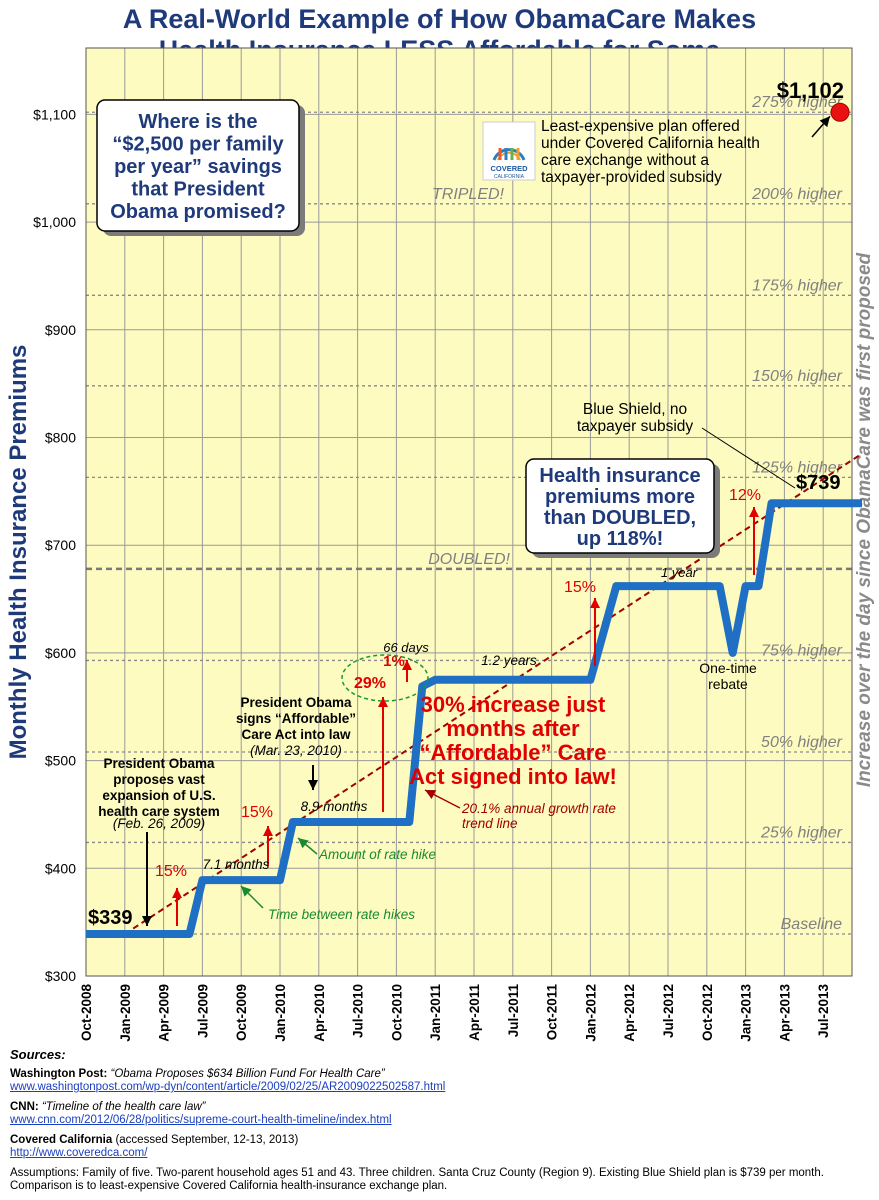 The width and height of the screenshot is (879, 1200). What do you see at coordinates (668, 1011) in the screenshot?
I see `x-tick-label: Jul-2012` at bounding box center [668, 1011].